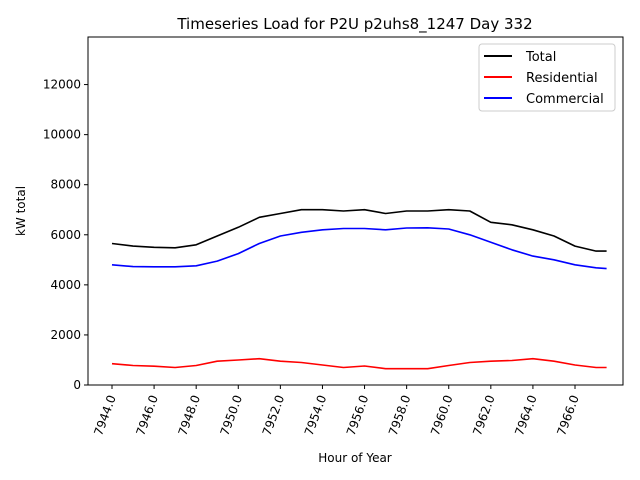  What do you see at coordinates (65, 185) in the screenshot?
I see `y-tick-label: 8000` at bounding box center [65, 185].